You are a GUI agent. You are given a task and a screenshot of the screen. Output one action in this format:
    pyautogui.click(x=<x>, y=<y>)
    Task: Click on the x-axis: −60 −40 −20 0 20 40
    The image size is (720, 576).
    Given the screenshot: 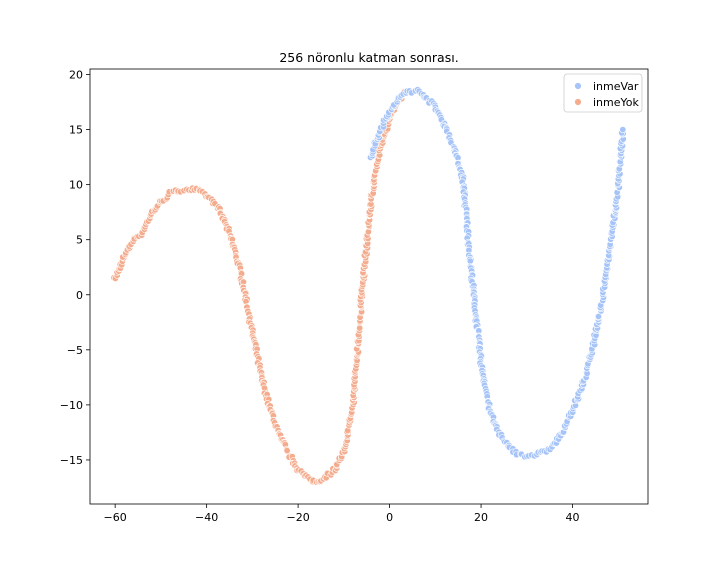 What is the action you would take?
    pyautogui.click(x=342, y=514)
    